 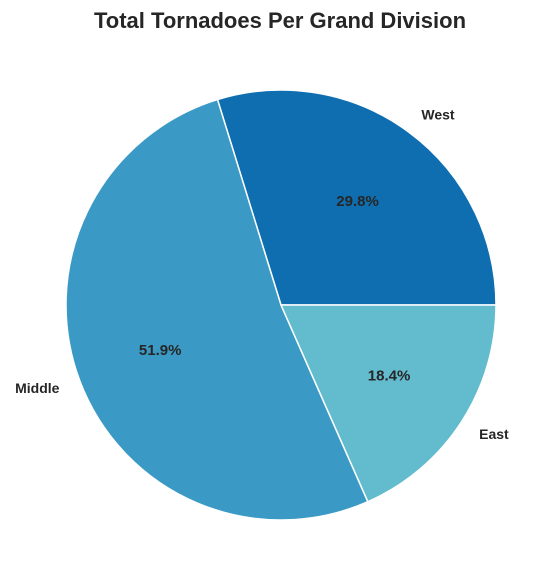 I want to click on chart-title: Total Tornadoes Per Grand Division, so click(x=280, y=20).